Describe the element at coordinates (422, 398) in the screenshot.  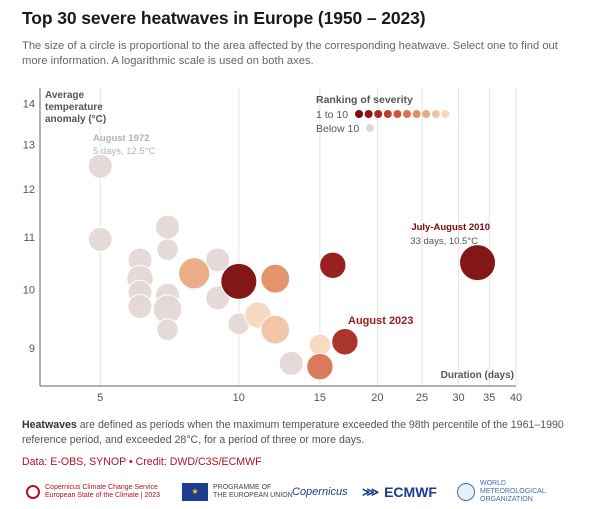
I see `x-tick-label: 25` at that location.